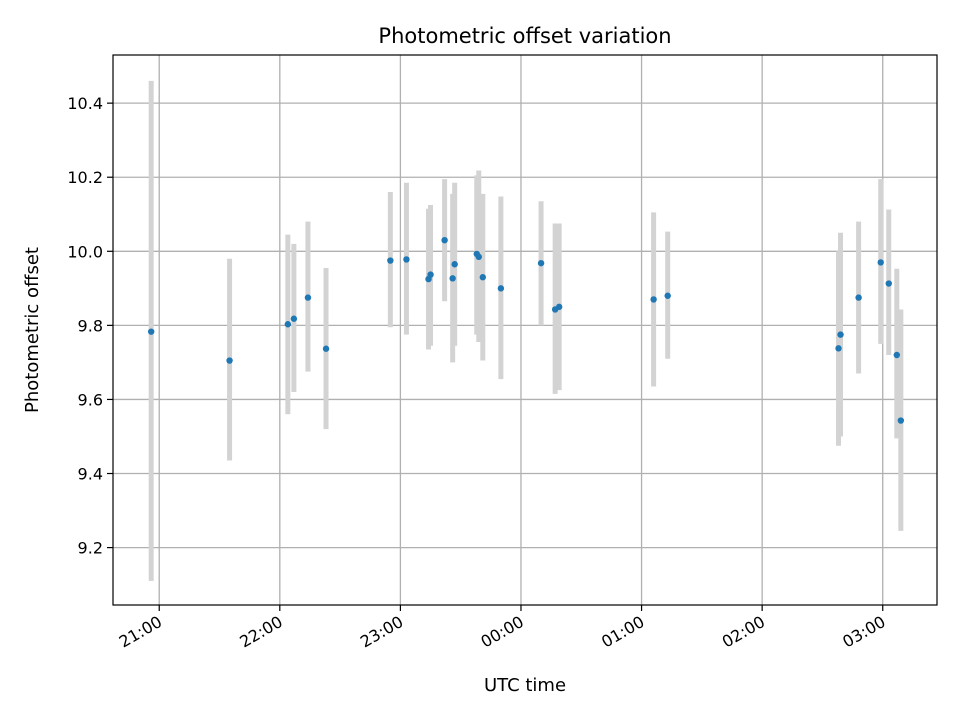 The image size is (960, 720). I want to click on y-tick-label: 10.2, so click(85, 177).